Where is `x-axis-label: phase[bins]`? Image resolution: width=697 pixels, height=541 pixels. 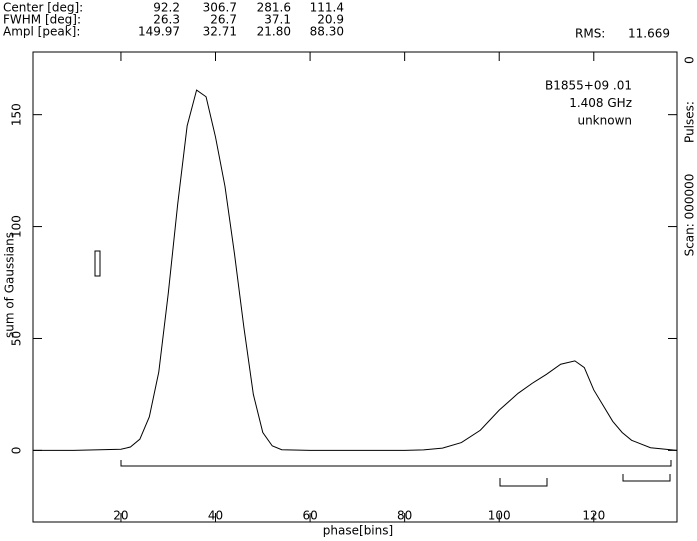
x-axis-label: phase[bins] is located at coordinates (358, 531).